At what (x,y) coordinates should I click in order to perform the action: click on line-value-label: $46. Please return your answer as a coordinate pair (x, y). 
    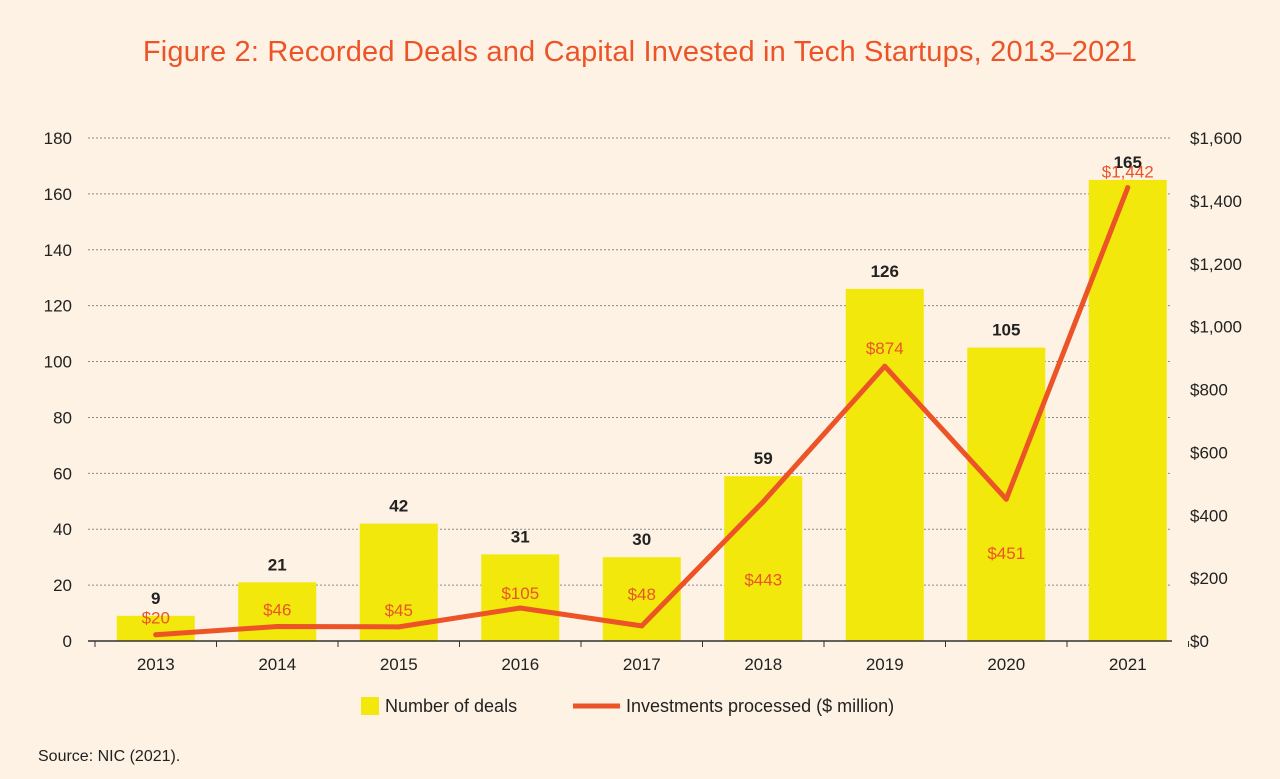
    Looking at the image, I should click on (277, 610).